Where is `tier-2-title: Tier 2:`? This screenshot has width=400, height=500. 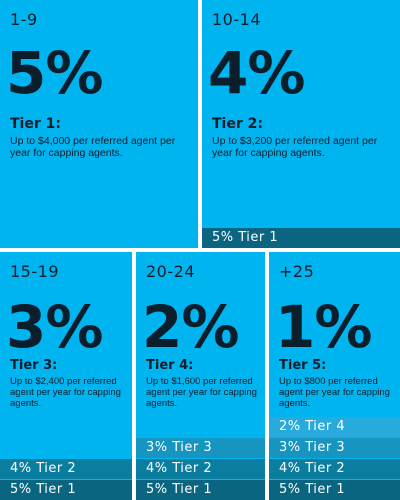 tier-2-title: Tier 2: is located at coordinates (237, 124).